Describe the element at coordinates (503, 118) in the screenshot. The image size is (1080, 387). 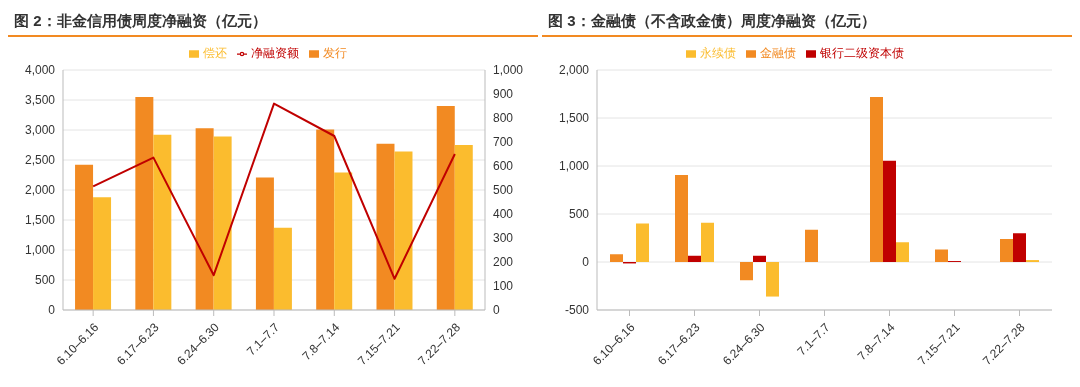
I see `y2-tick-label: 800` at that location.